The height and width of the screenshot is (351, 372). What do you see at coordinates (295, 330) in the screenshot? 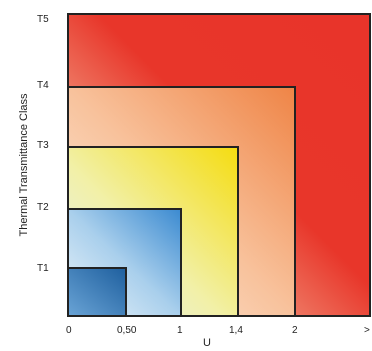
I see `x-tick-2: 2` at bounding box center [295, 330].